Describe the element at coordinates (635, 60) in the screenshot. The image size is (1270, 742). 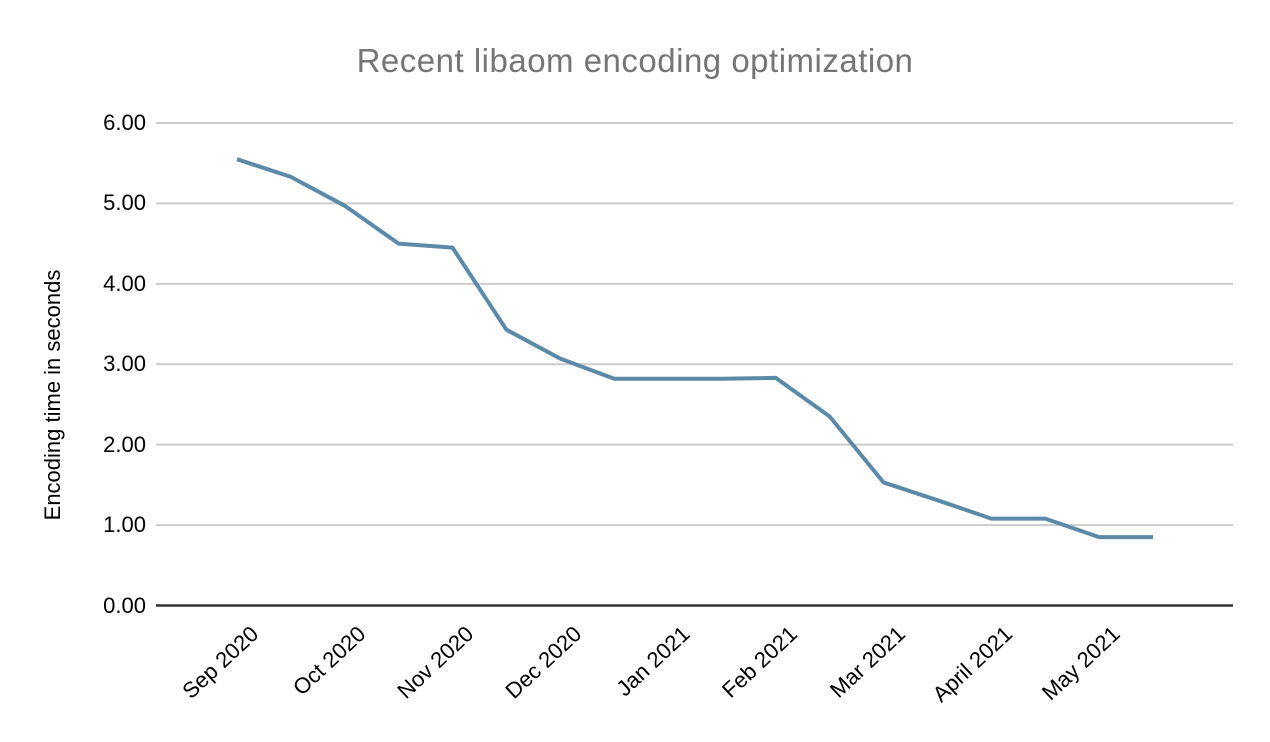
I see `chart-title: Recent libaom encoding optimization` at that location.